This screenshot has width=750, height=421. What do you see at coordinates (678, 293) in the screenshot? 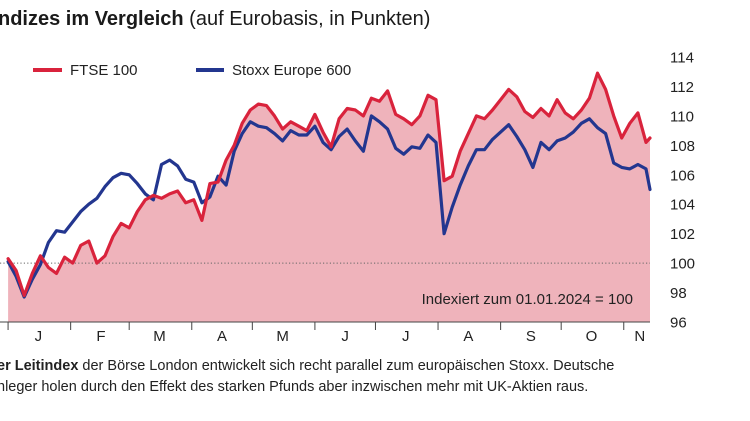
I see `y-tick-label: 98` at bounding box center [678, 293].